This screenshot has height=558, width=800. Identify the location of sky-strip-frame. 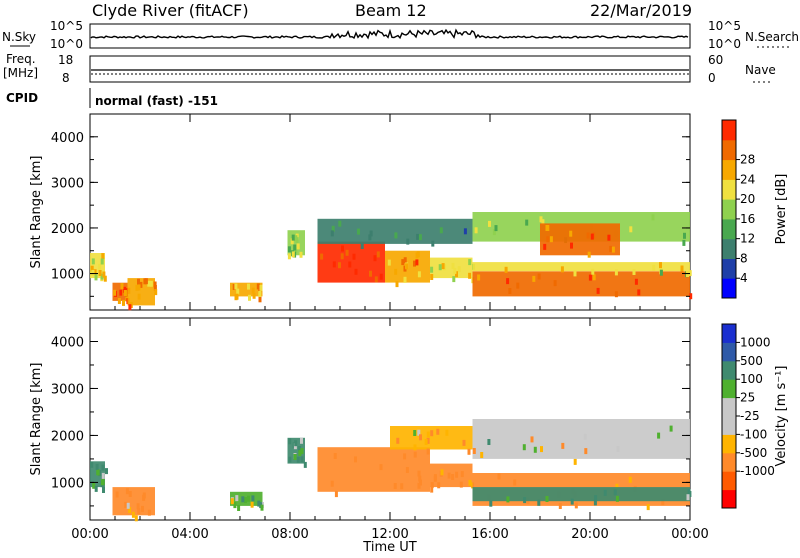
(390, 36).